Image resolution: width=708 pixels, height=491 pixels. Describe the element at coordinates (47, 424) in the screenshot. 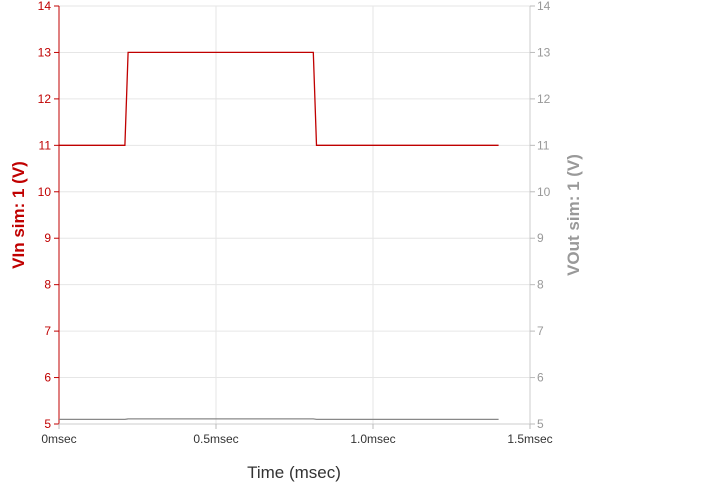

I see `left-tick-label: 5` at that location.